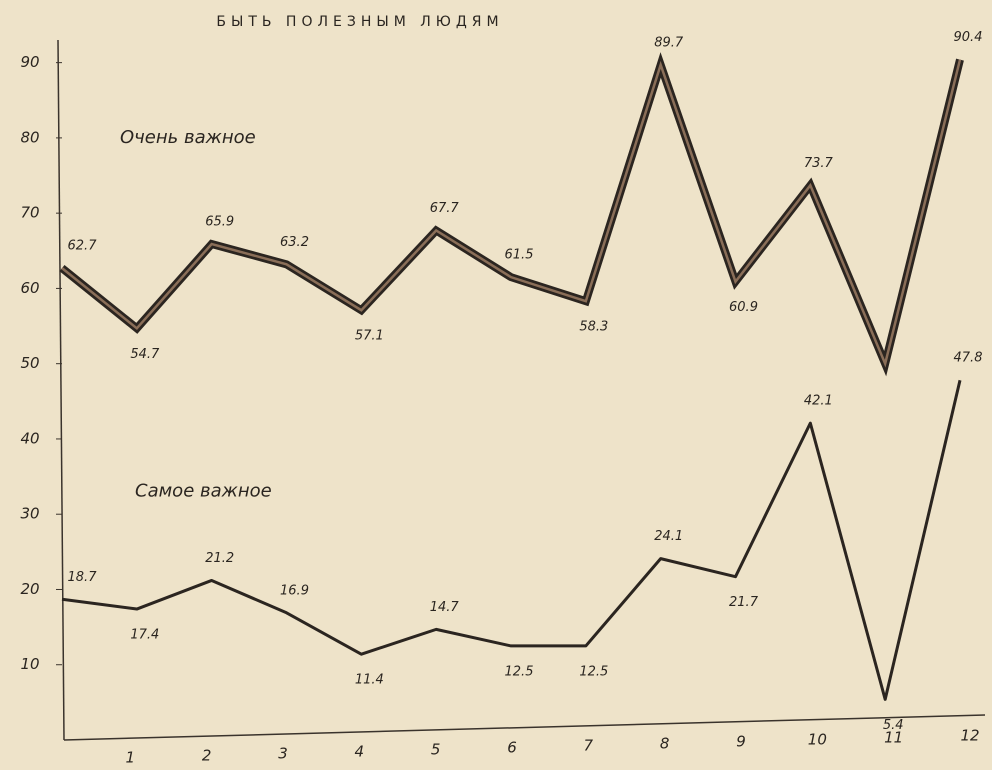  I want to click on x-tick-label: 4, so click(360, 752).